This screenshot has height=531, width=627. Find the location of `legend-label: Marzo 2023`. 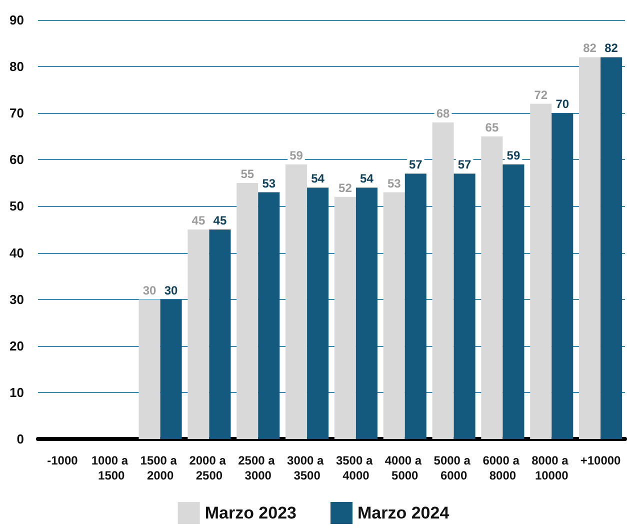

legend-label: Marzo 2023 is located at coordinates (250, 513).